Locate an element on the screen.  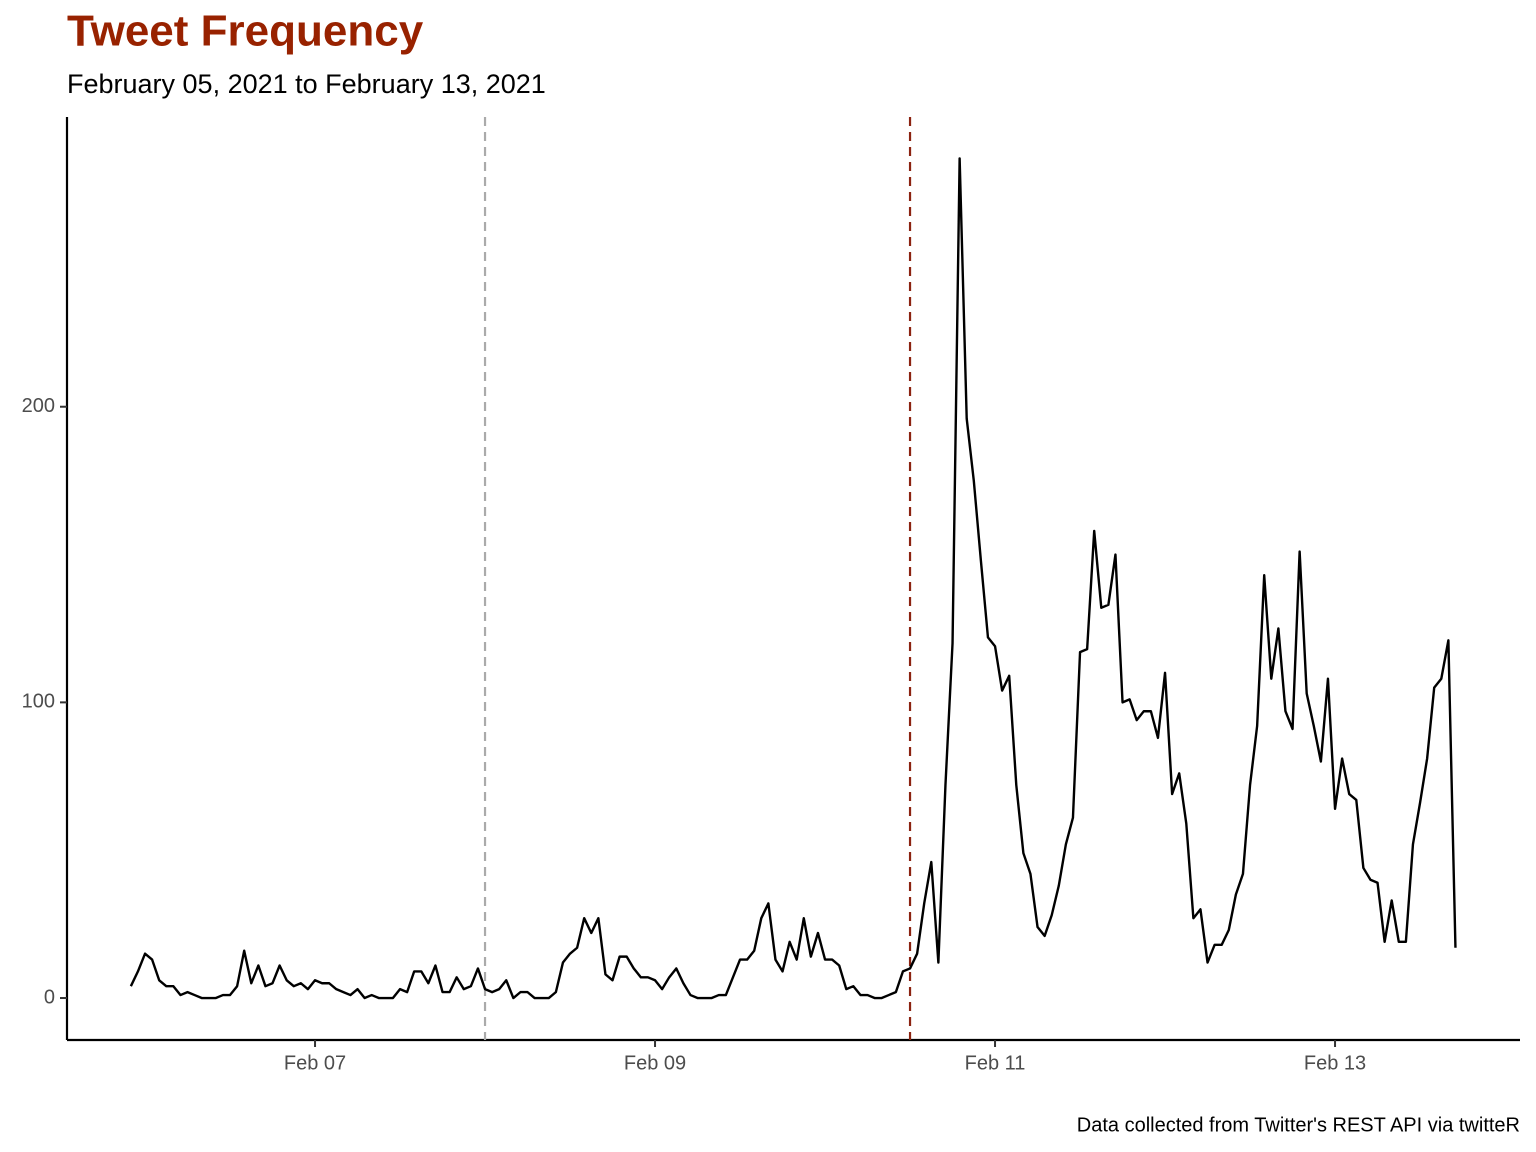
x-tick-label: Feb 11 is located at coordinates (995, 1063).